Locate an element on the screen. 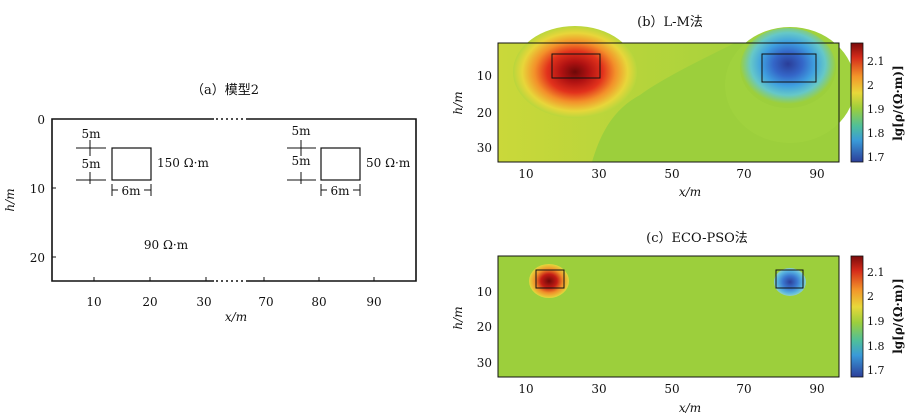 This screenshot has height=418, width=913. anomaly-block-high: 150 Ω·m 5m 5m 6m is located at coordinates (142, 162).